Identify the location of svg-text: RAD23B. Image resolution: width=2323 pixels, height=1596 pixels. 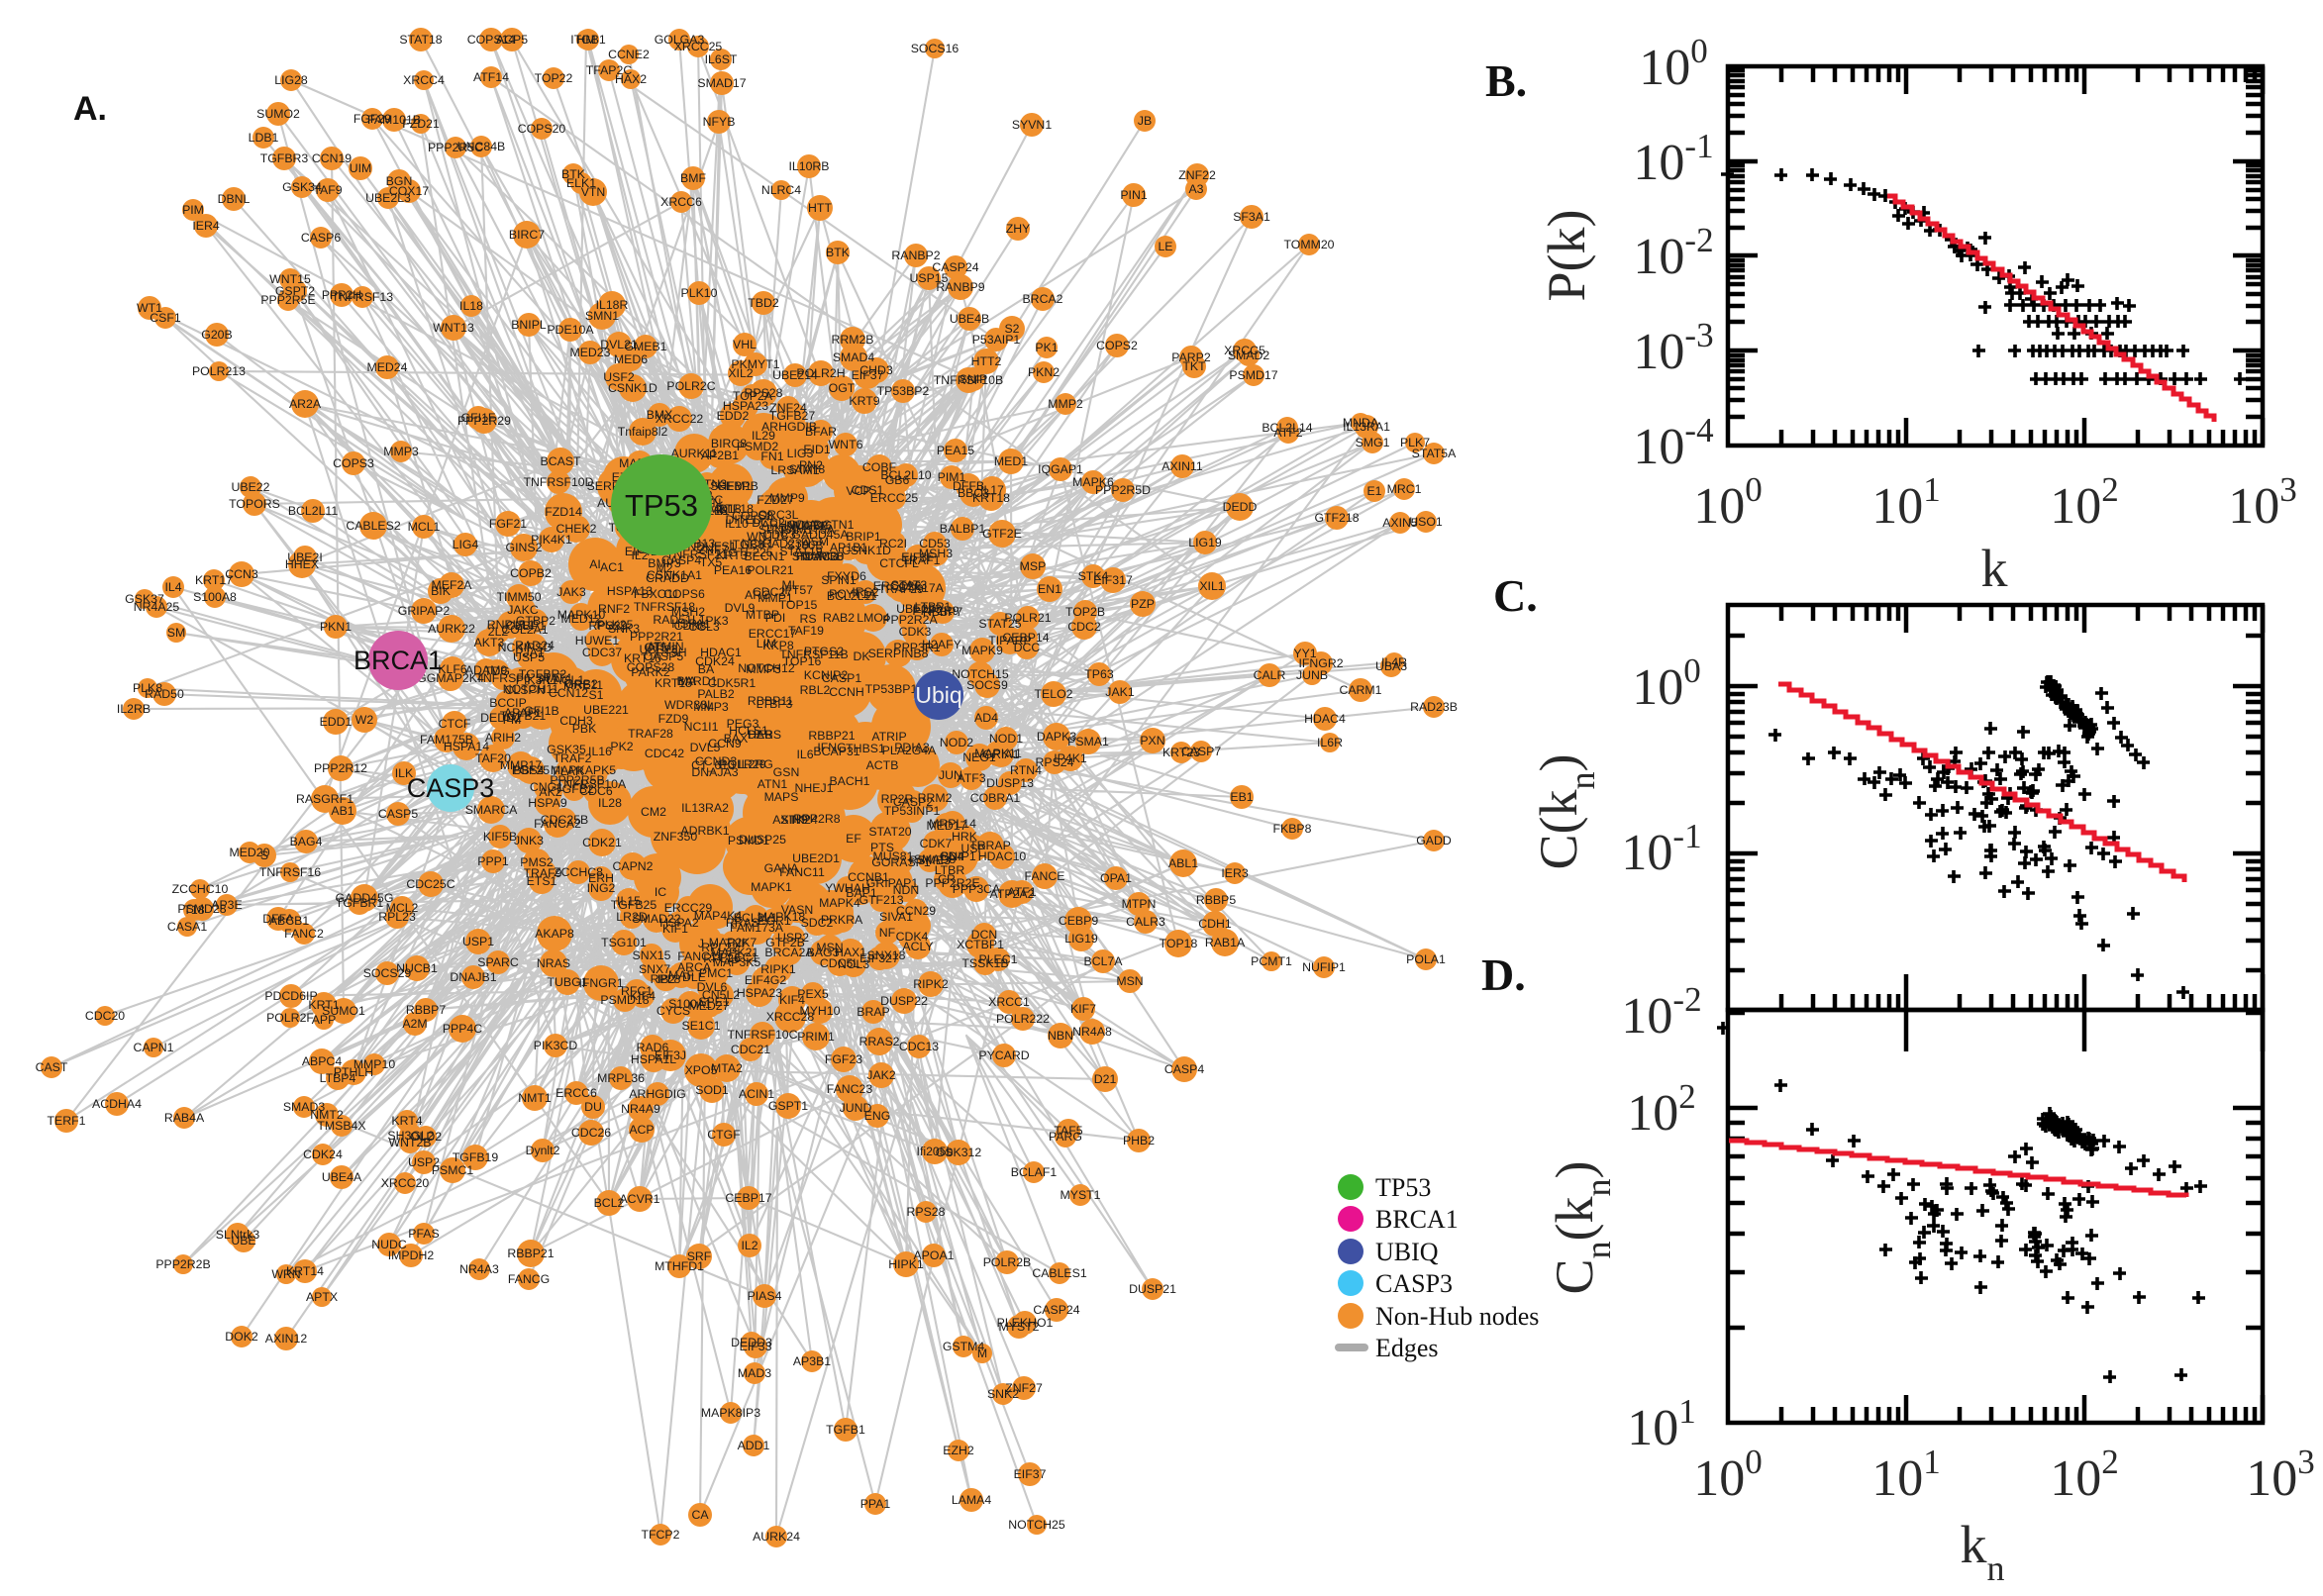
(1434, 707).